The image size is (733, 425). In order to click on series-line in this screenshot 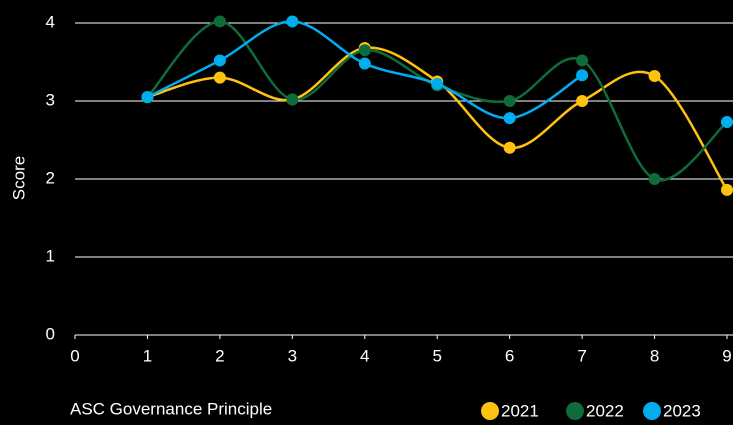, I will do `click(364, 70)`.